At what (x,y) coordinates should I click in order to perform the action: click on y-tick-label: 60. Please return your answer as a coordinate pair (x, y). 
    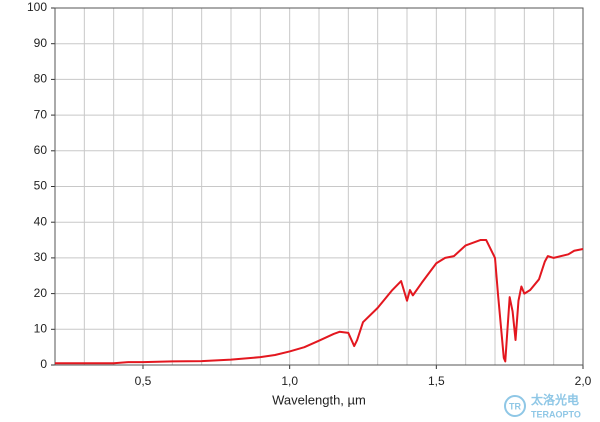
    Looking at the image, I should click on (41, 150).